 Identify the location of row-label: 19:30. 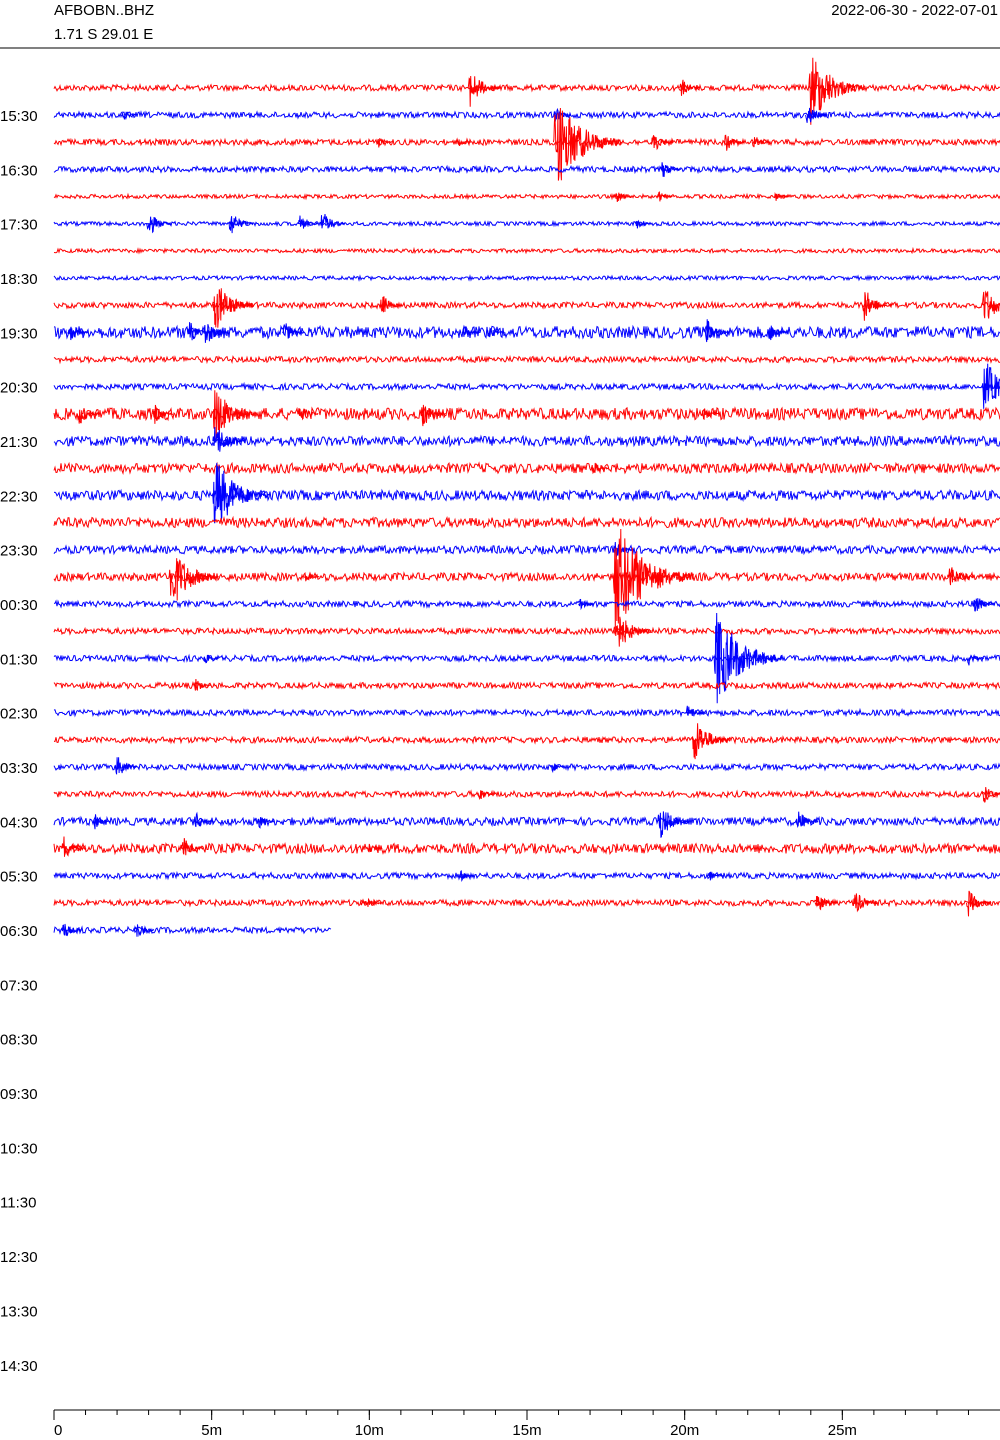
(19, 333).